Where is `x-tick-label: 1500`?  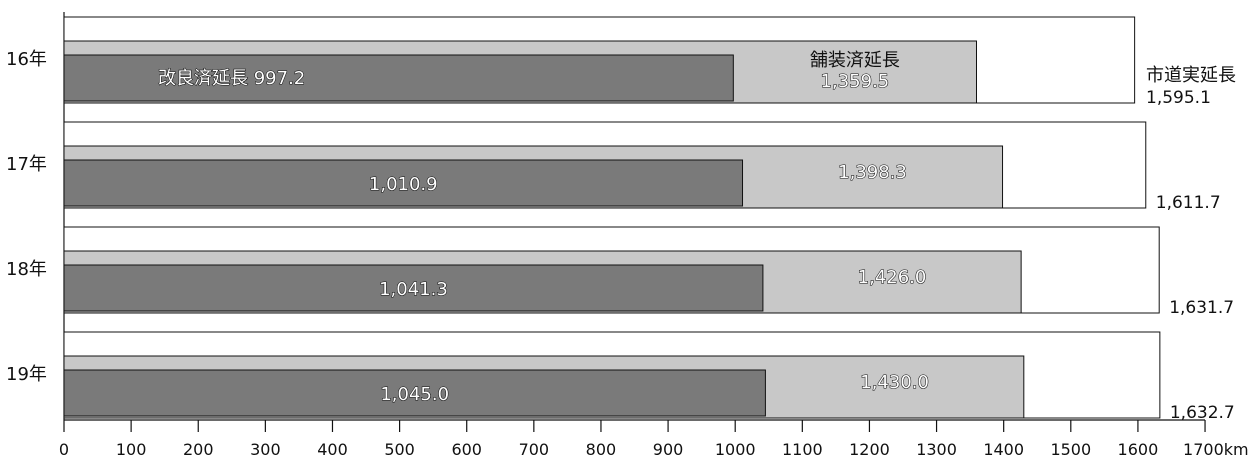 x-tick-label: 1500 is located at coordinates (1070, 449).